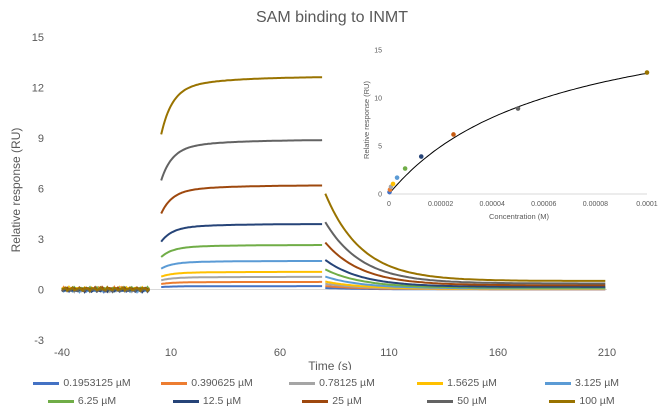  Describe the element at coordinates (519, 216) in the screenshot. I see `inset-x-axis-label: Concentration (M)` at that location.